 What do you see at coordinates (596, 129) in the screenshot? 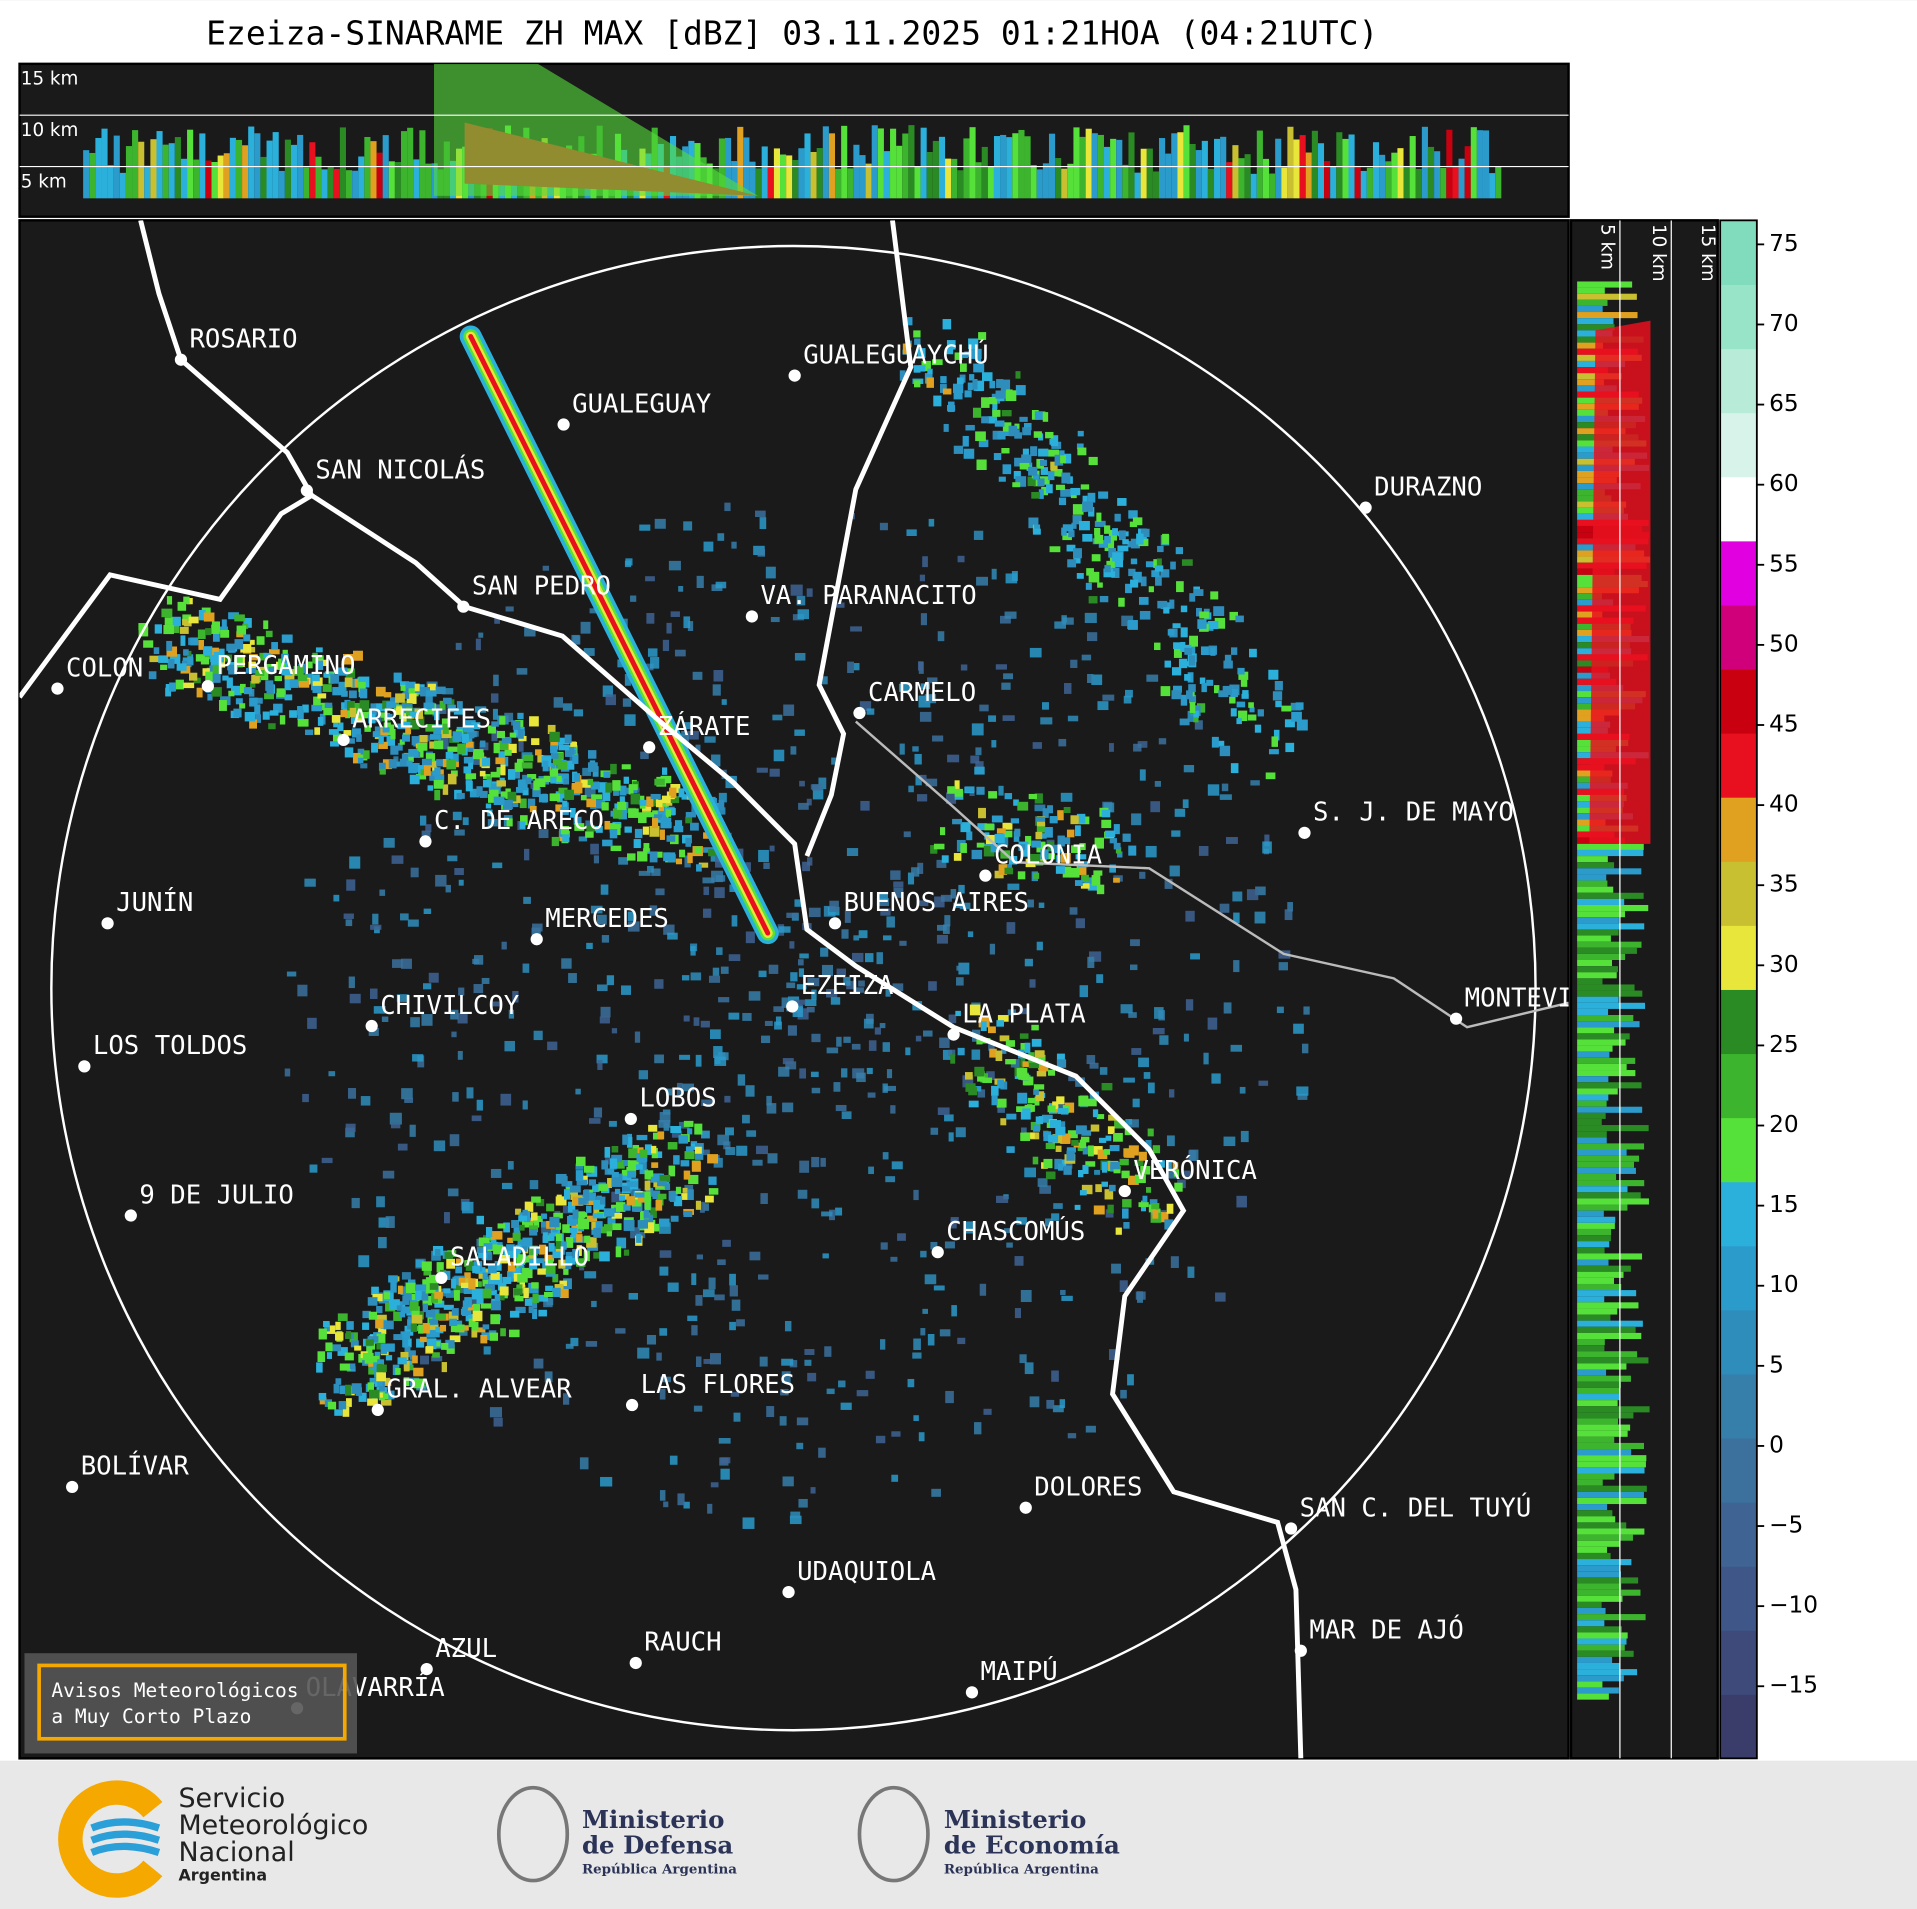
I see `profile-spike` at bounding box center [596, 129].